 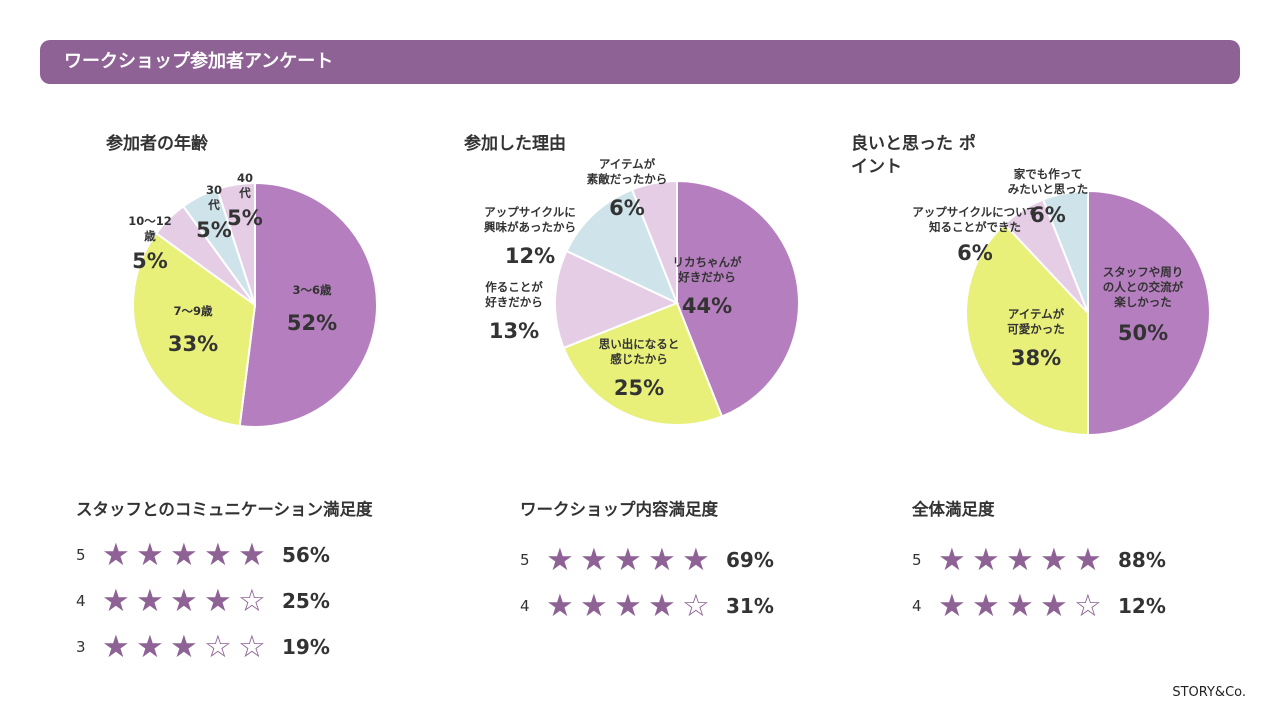 What do you see at coordinates (953, 509) in the screenshot?
I see `overall-rating-title: 全体満足度` at bounding box center [953, 509].